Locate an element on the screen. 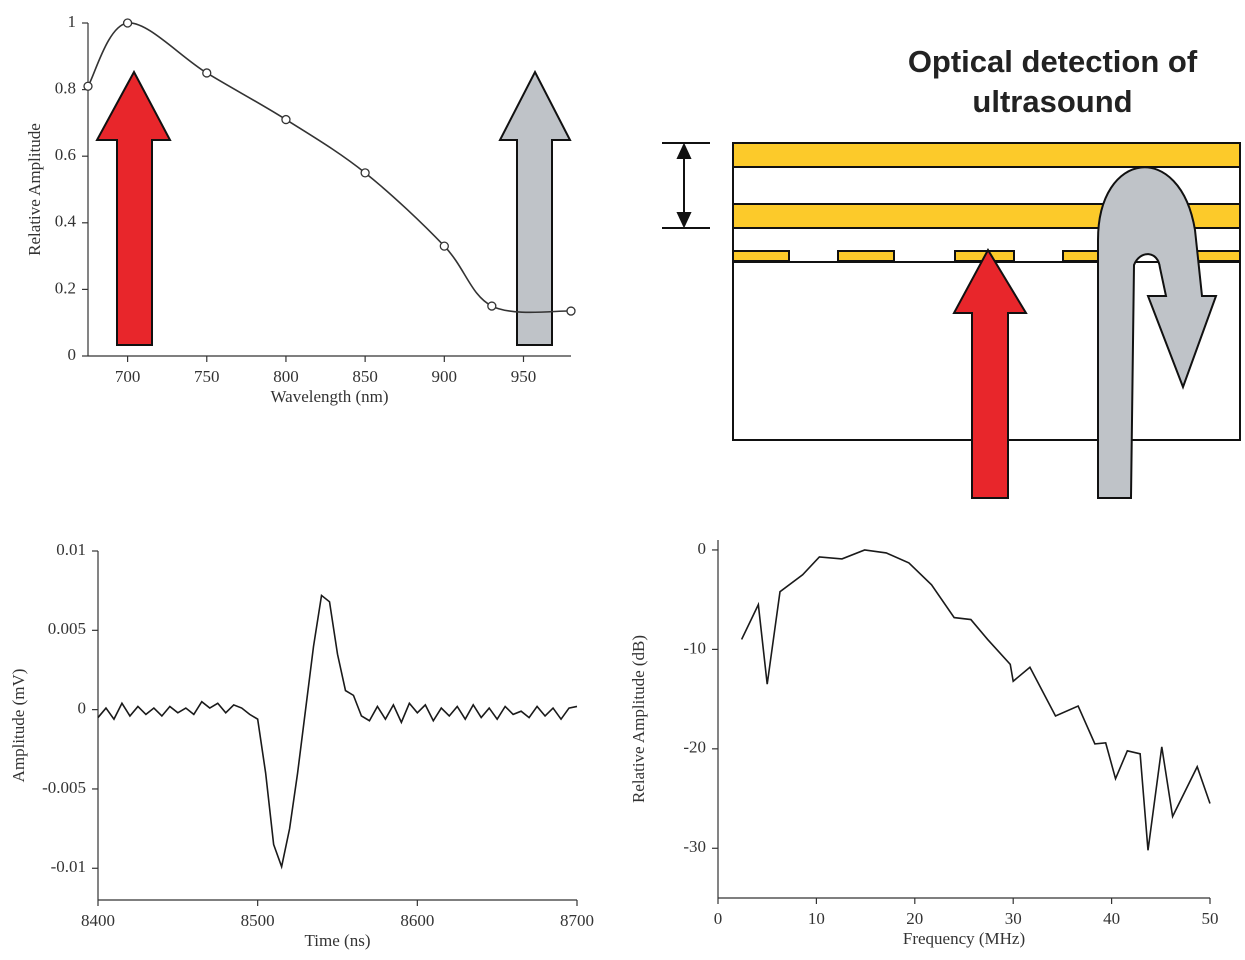  y-tick-label: 1 is located at coordinates (72, 21).